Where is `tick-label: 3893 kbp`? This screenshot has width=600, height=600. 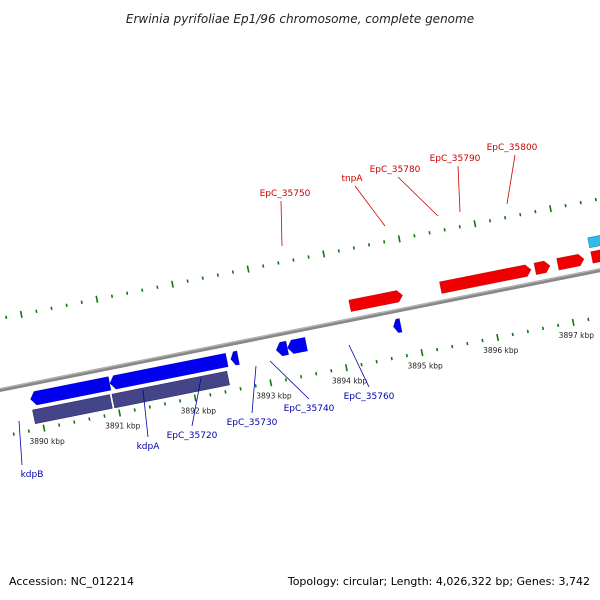 tick-label: 3893 kbp is located at coordinates (274, 395).